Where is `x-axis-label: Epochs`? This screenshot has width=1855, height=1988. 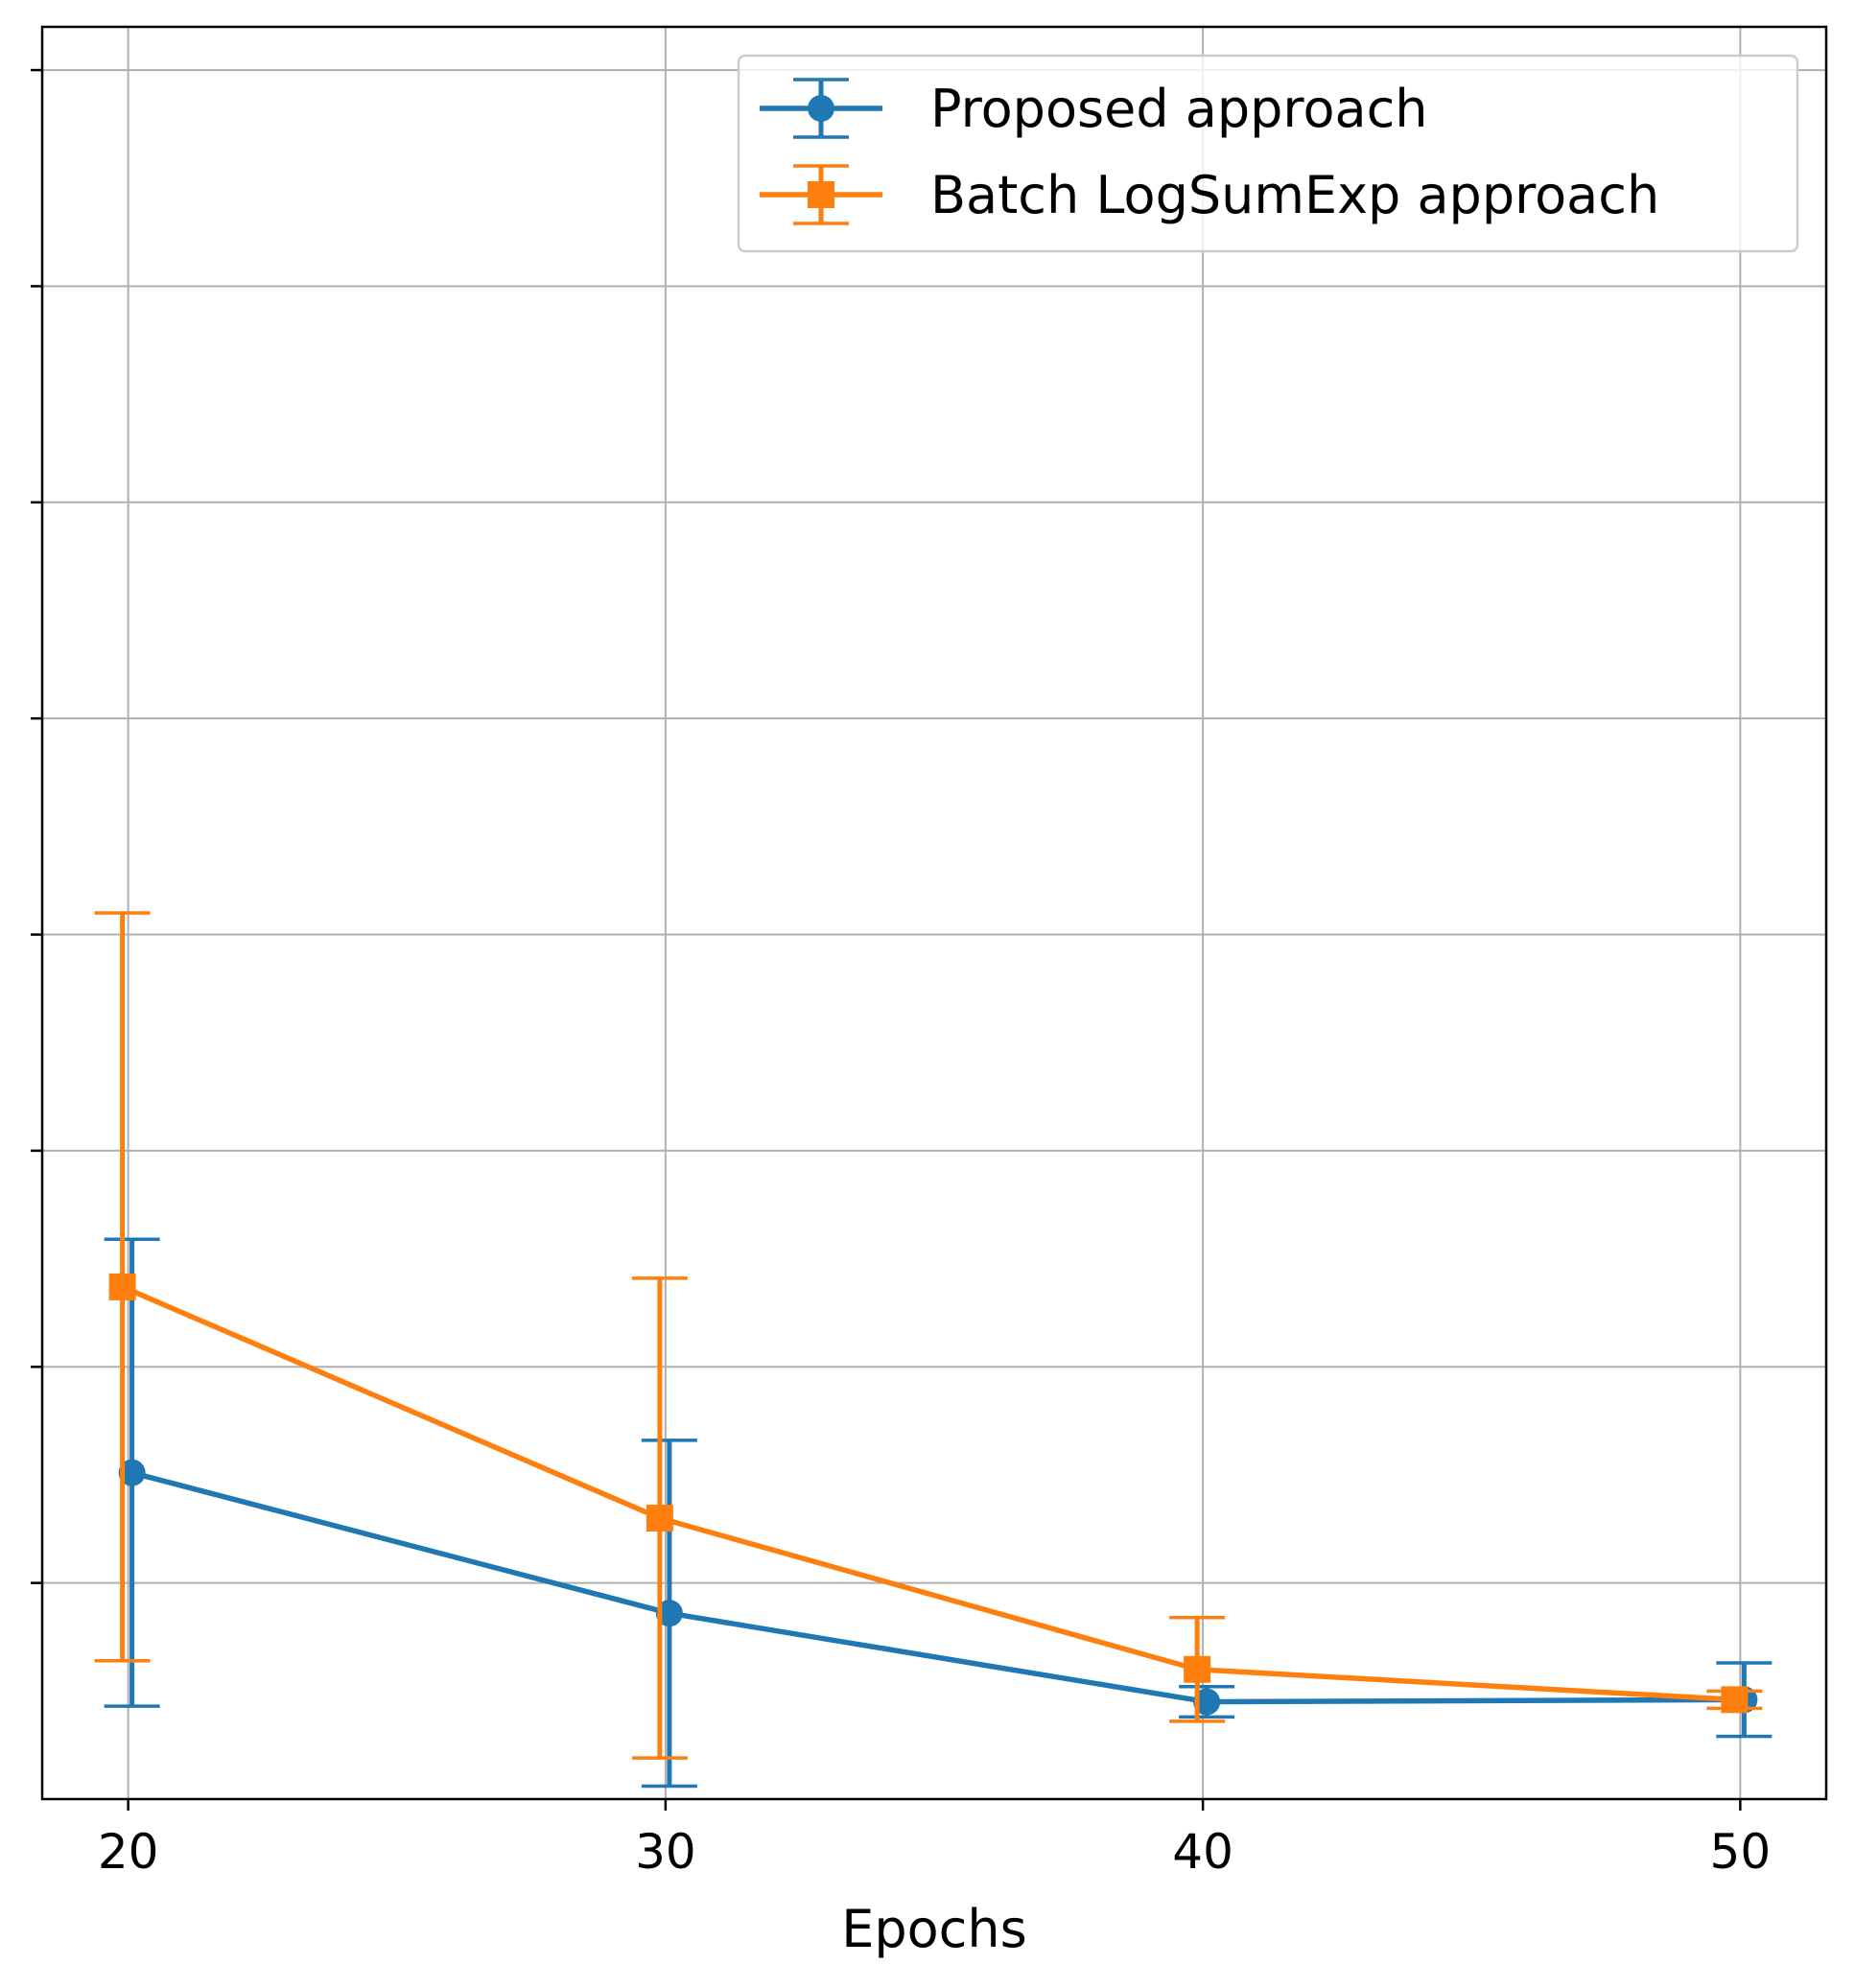 x-axis-label: Epochs is located at coordinates (933, 1929).